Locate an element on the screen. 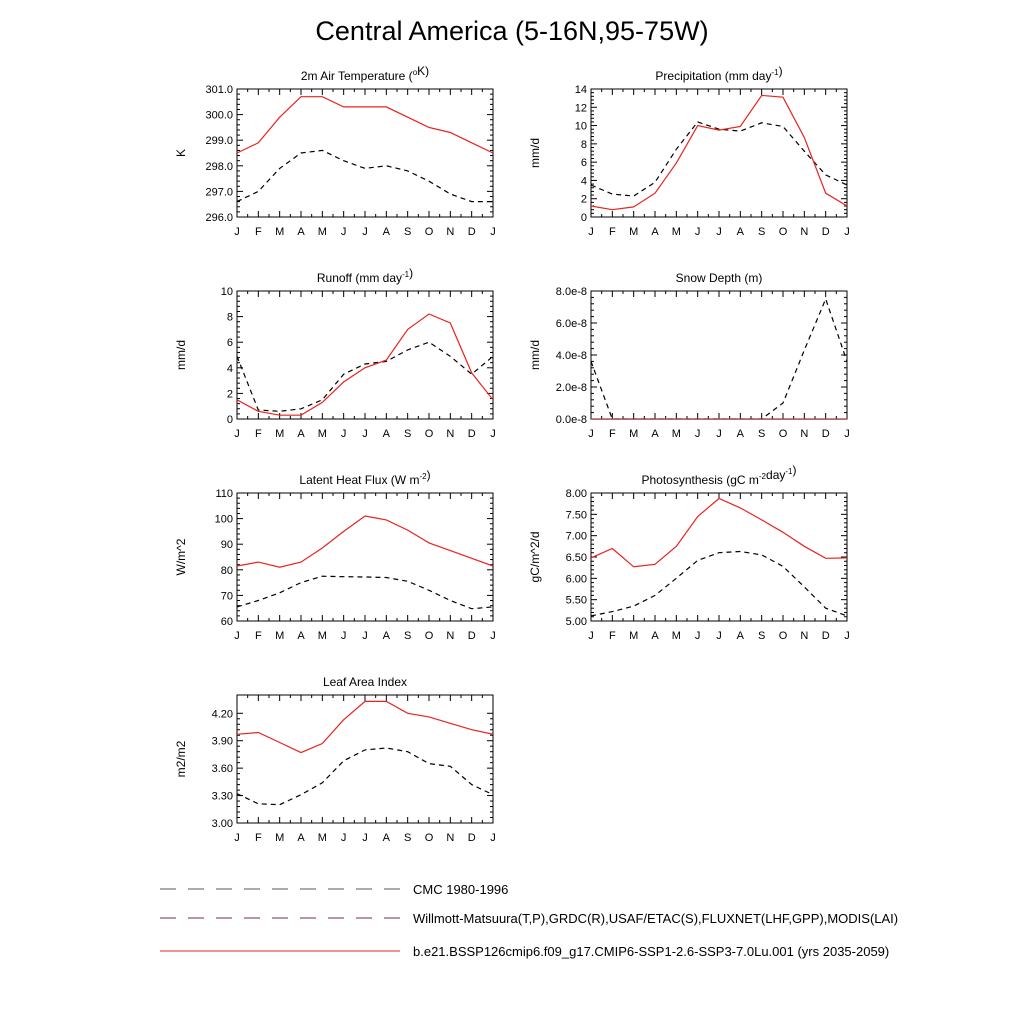  y-tick-label: 4.20 is located at coordinates (222, 714).